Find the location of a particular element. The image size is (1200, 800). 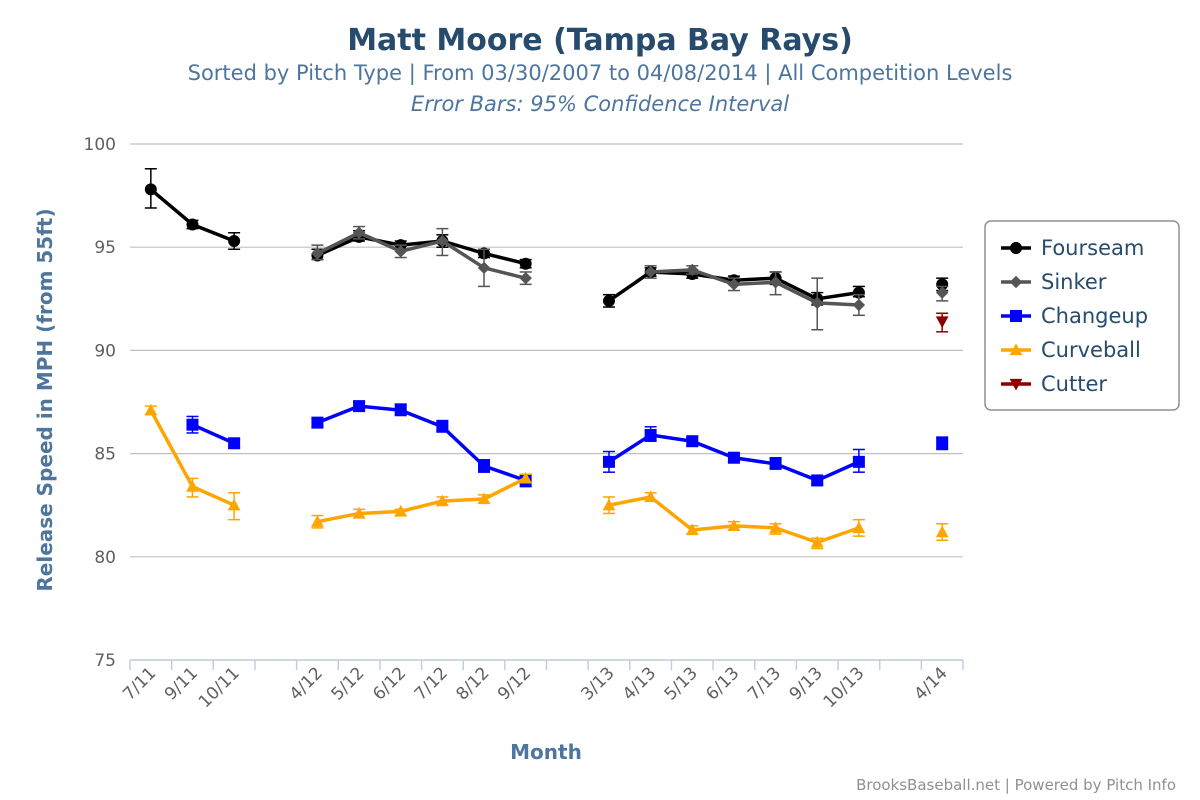

legend-item-cutter: Cutter is located at coordinates (1054, 384).